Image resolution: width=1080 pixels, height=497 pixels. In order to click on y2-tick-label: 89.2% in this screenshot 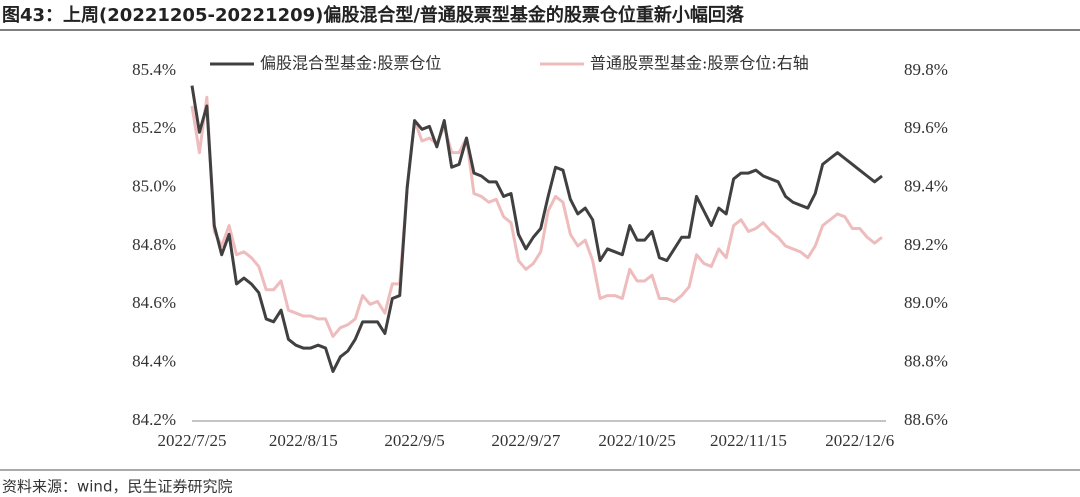, I will do `click(926, 244)`.